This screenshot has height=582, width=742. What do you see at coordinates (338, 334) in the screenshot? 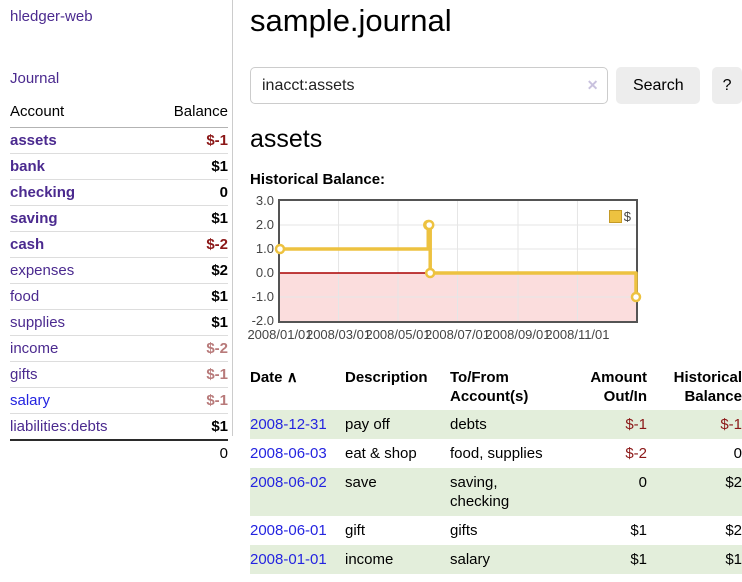
I see `x-tick-label: 2008/03/01` at bounding box center [338, 334].